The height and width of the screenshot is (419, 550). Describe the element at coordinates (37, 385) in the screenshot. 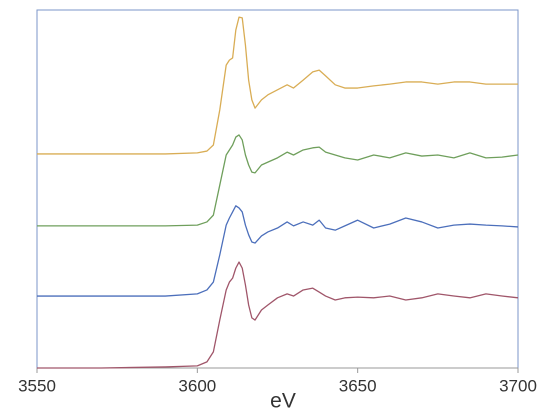

I see `x-tick-label: 3550` at that location.